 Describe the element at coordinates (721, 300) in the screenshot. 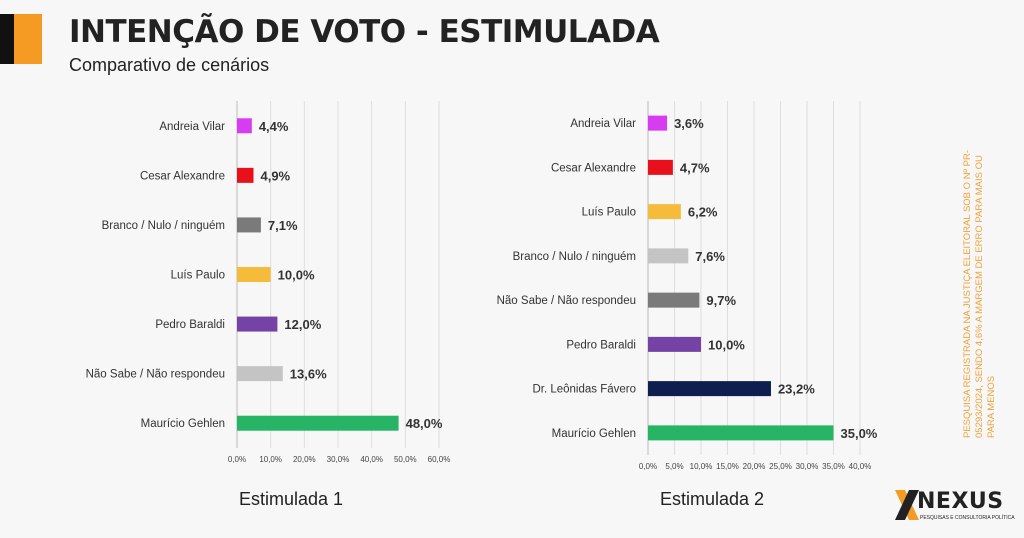

I see `value-label-nao-sabe-nao-respondeu: 9,7%` at that location.